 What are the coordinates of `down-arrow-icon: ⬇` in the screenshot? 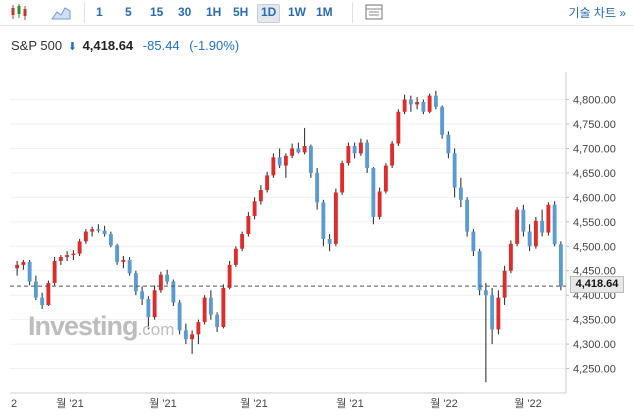 It's located at (72, 47).